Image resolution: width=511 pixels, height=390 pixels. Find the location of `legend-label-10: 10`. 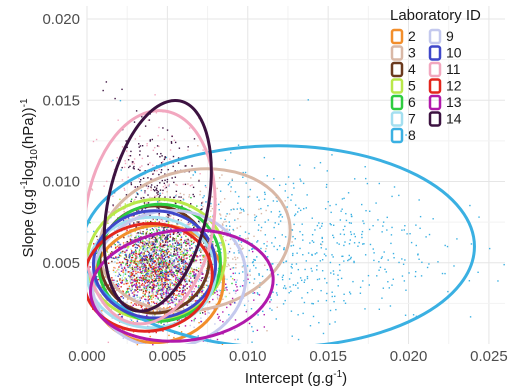

legend-label-10: 10 is located at coordinates (454, 53).